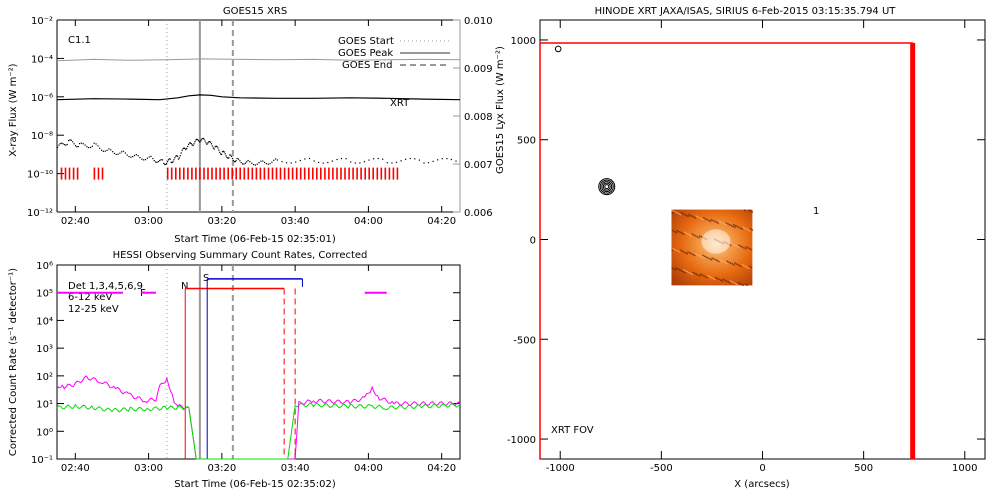 The width and height of the screenshot is (1000, 500). I want to click on xrt-contour, so click(606, 186).